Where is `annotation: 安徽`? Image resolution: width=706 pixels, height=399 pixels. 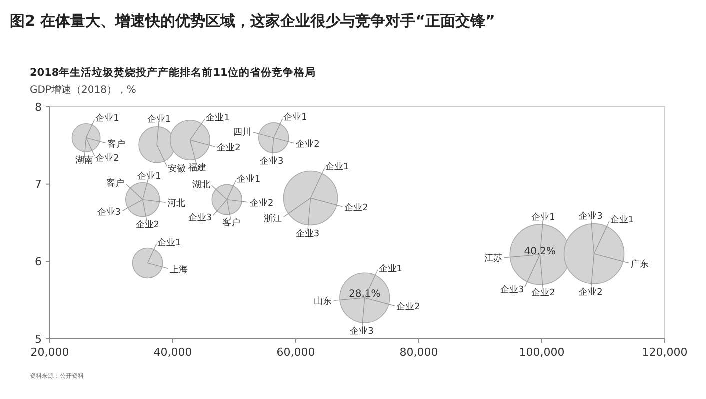 annotation: 安徽 is located at coordinates (177, 169).